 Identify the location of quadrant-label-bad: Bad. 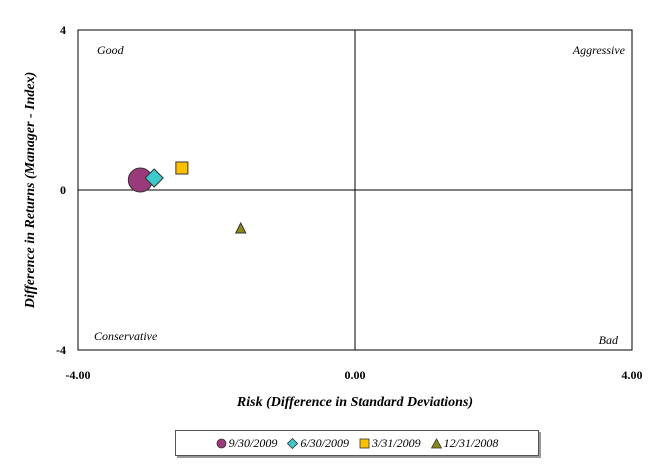
(609, 340).